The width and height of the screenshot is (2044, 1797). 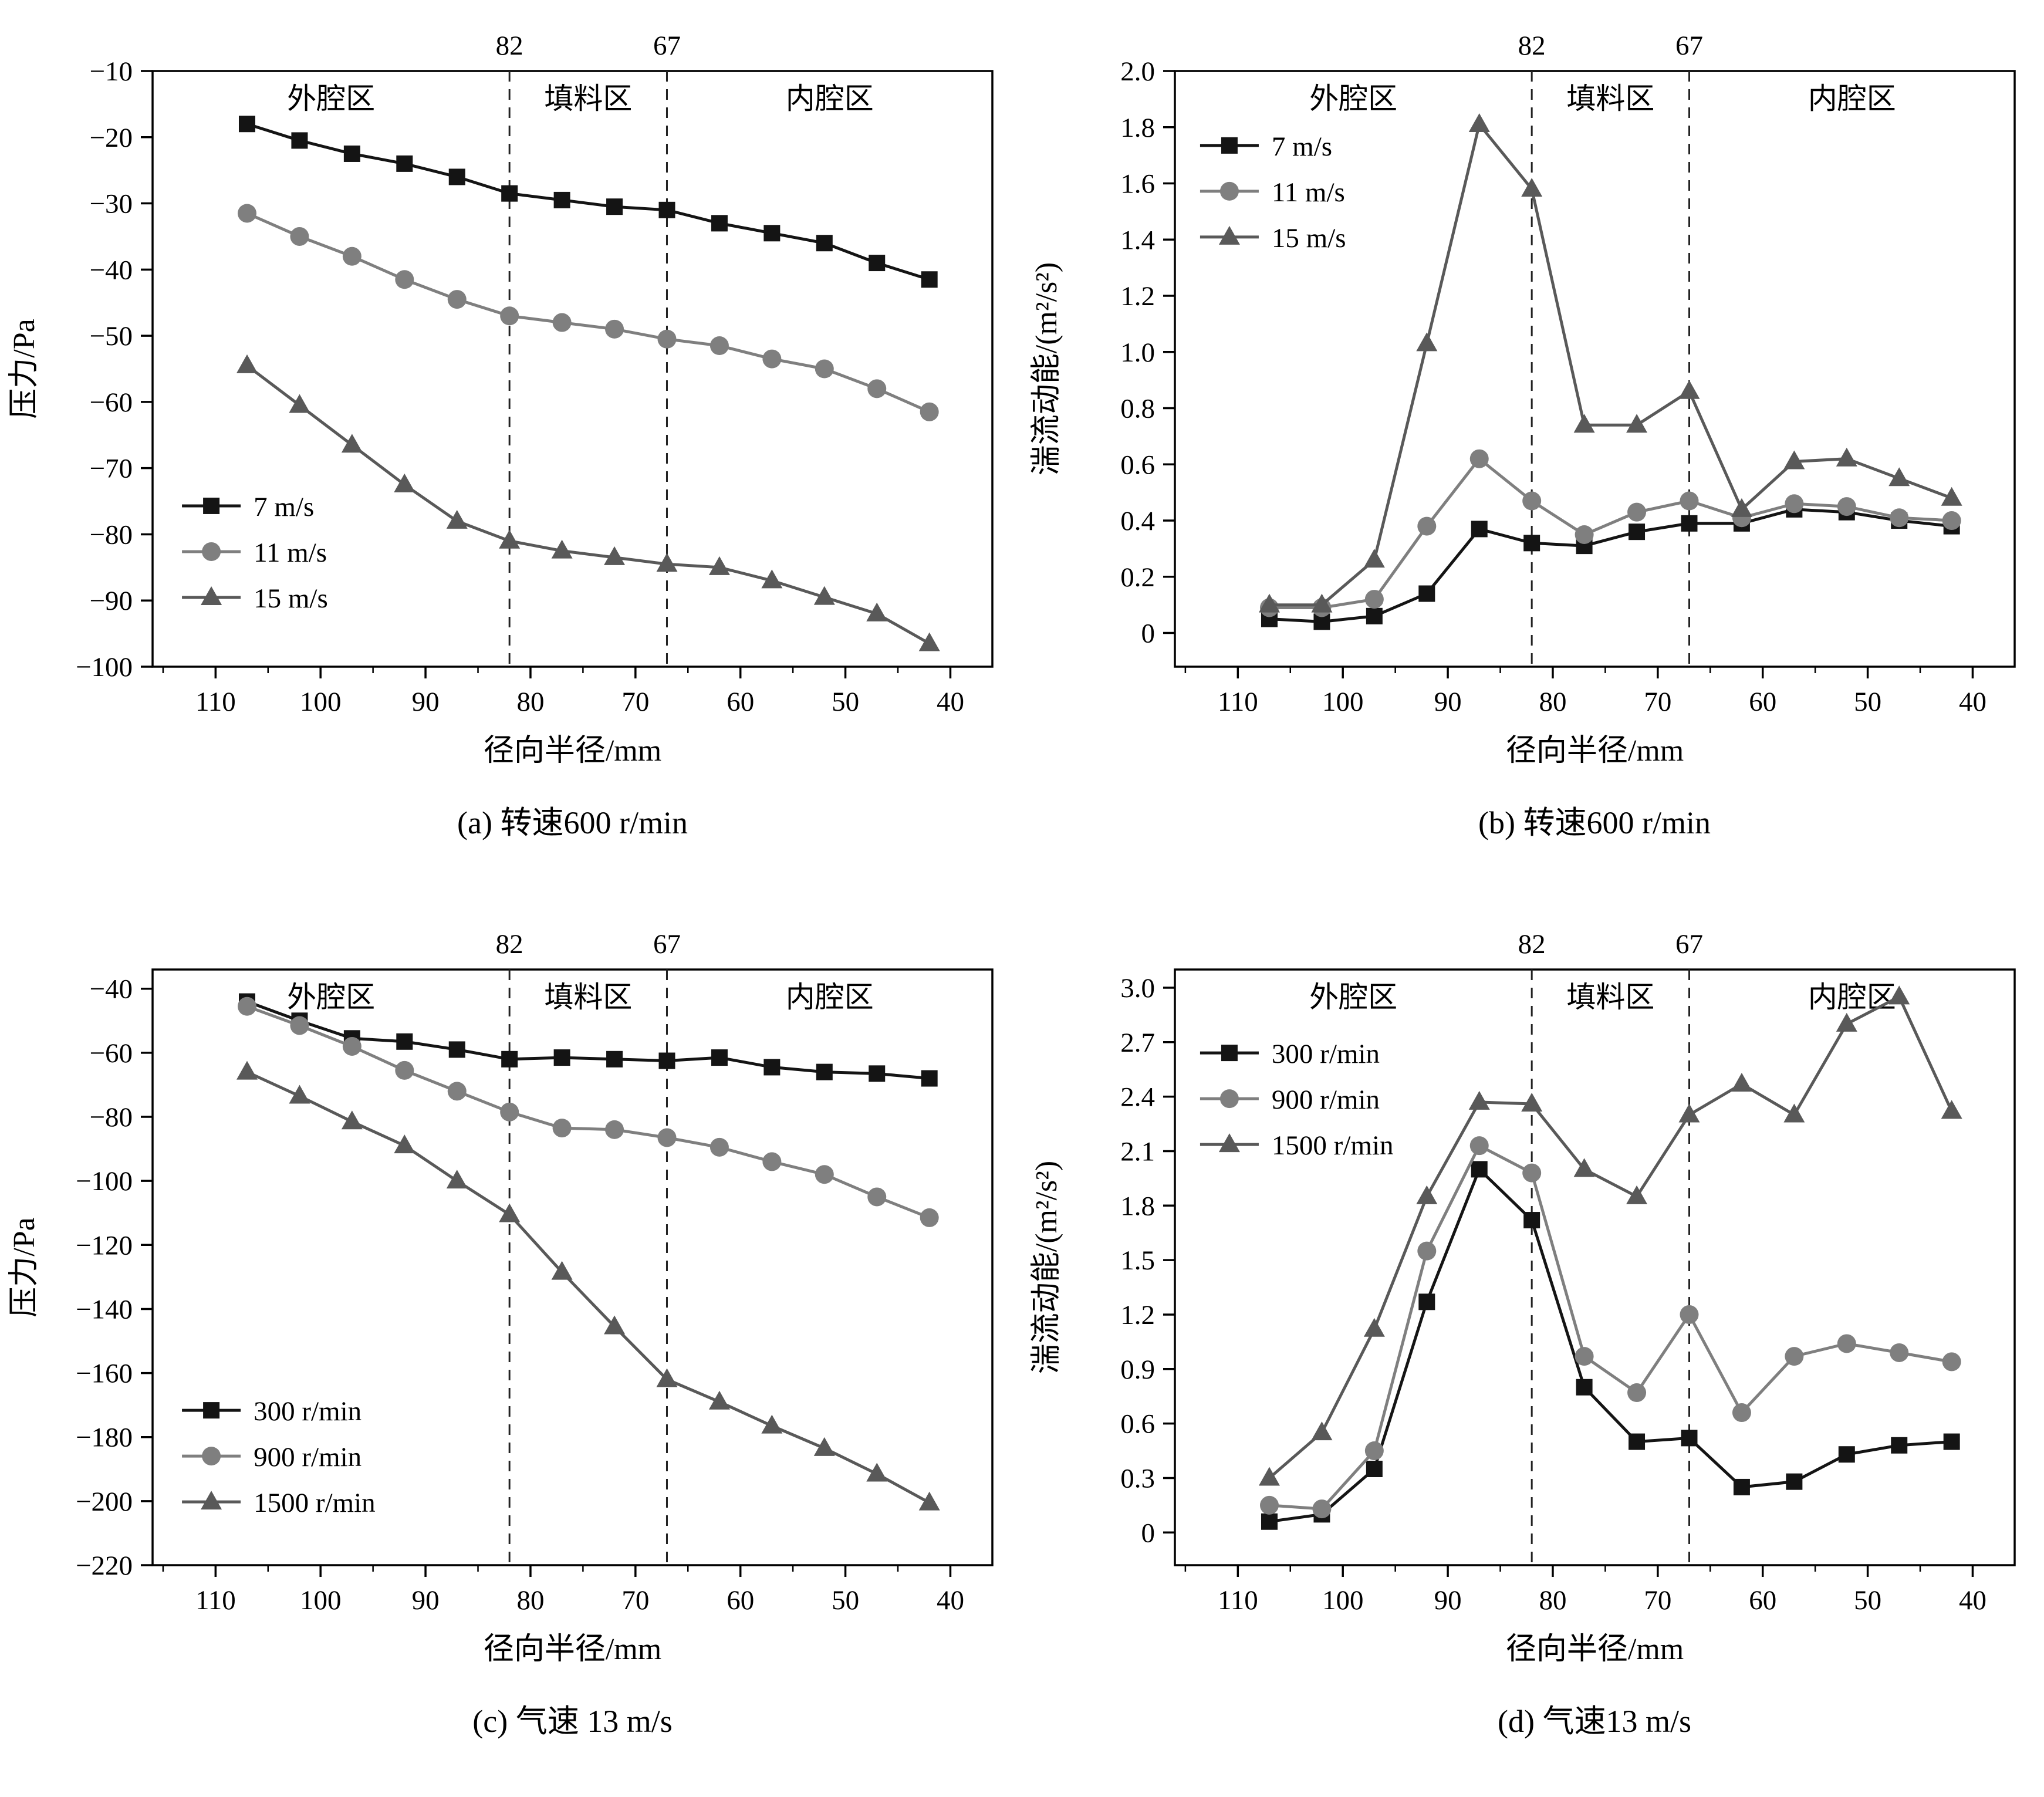 What do you see at coordinates (1610, 349) in the screenshot?
I see `zone-dividers-b: 82 67` at bounding box center [1610, 349].